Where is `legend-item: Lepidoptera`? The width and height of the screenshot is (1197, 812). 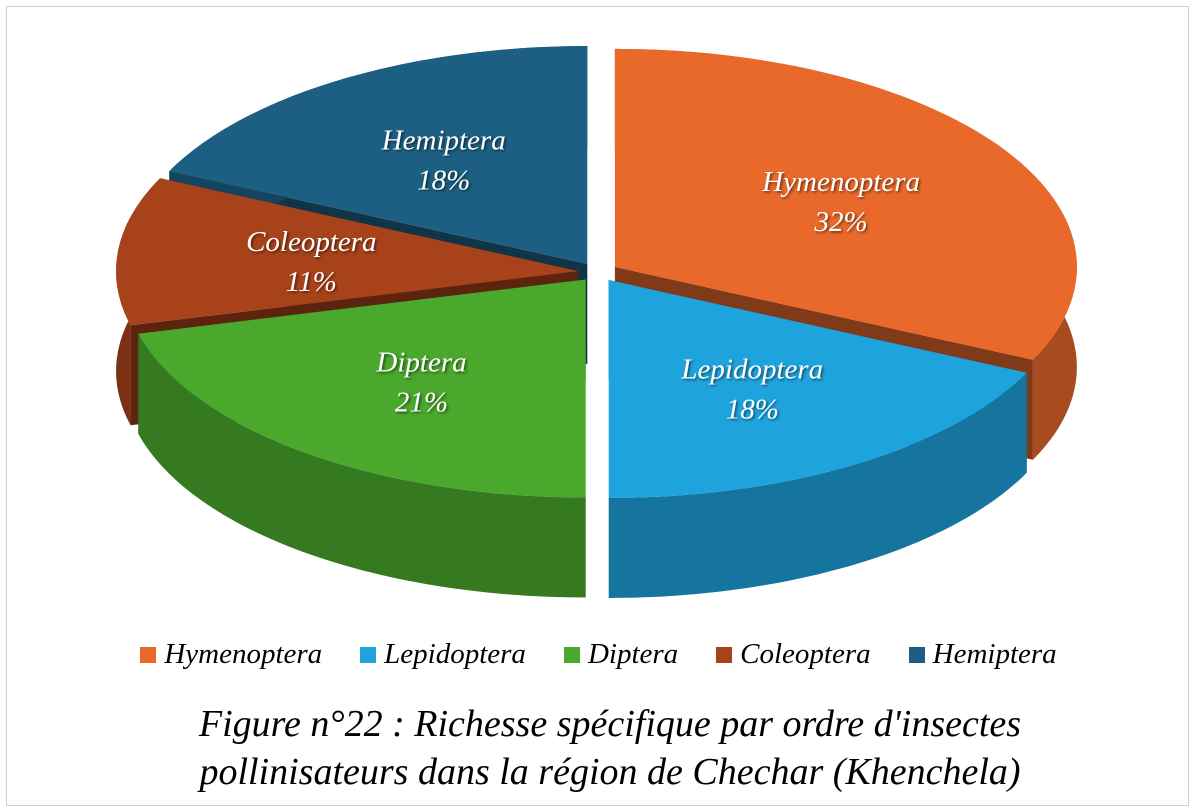
legend-item: Lepidoptera is located at coordinates (443, 654).